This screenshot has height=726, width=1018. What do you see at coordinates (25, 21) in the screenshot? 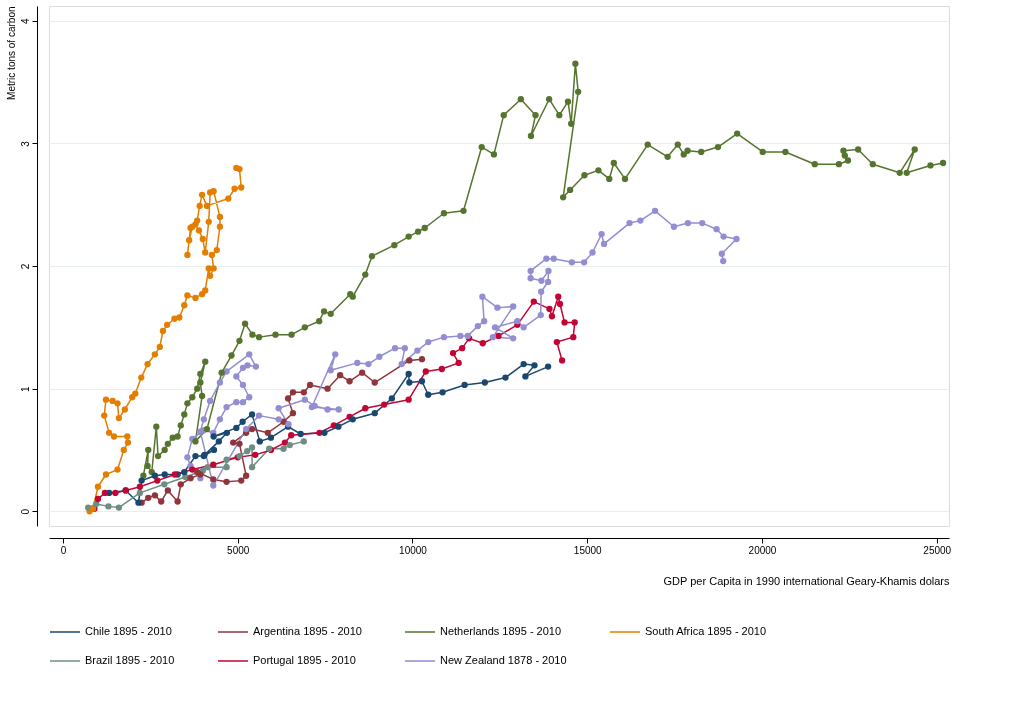
I see `y-tick-label: 4` at bounding box center [25, 21].